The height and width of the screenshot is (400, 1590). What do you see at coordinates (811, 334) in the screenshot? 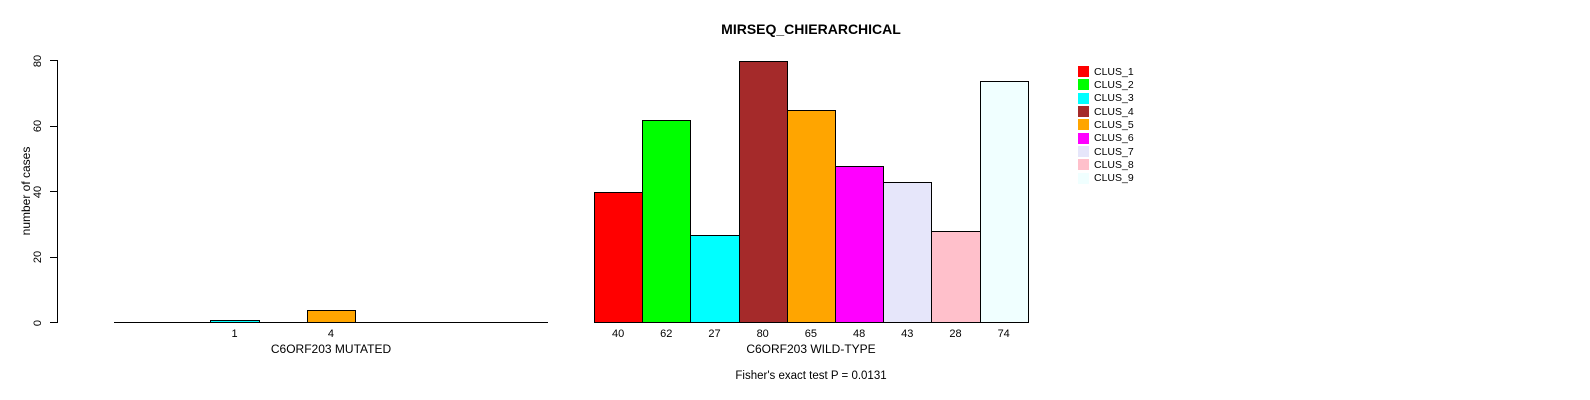
I see `bar-value-label: 65` at bounding box center [811, 334].